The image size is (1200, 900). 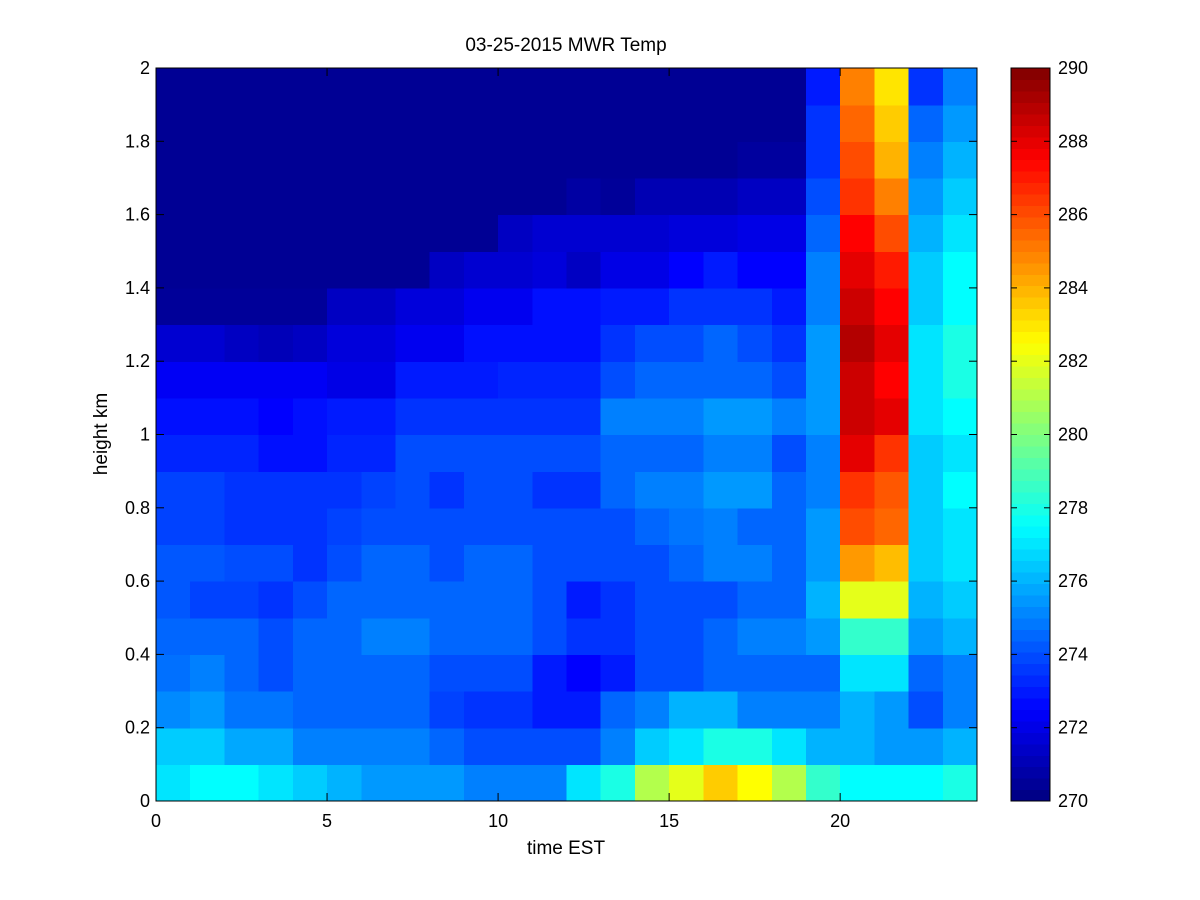 What do you see at coordinates (1073, 728) in the screenshot?
I see `colorbar-tick-label: 272` at bounding box center [1073, 728].